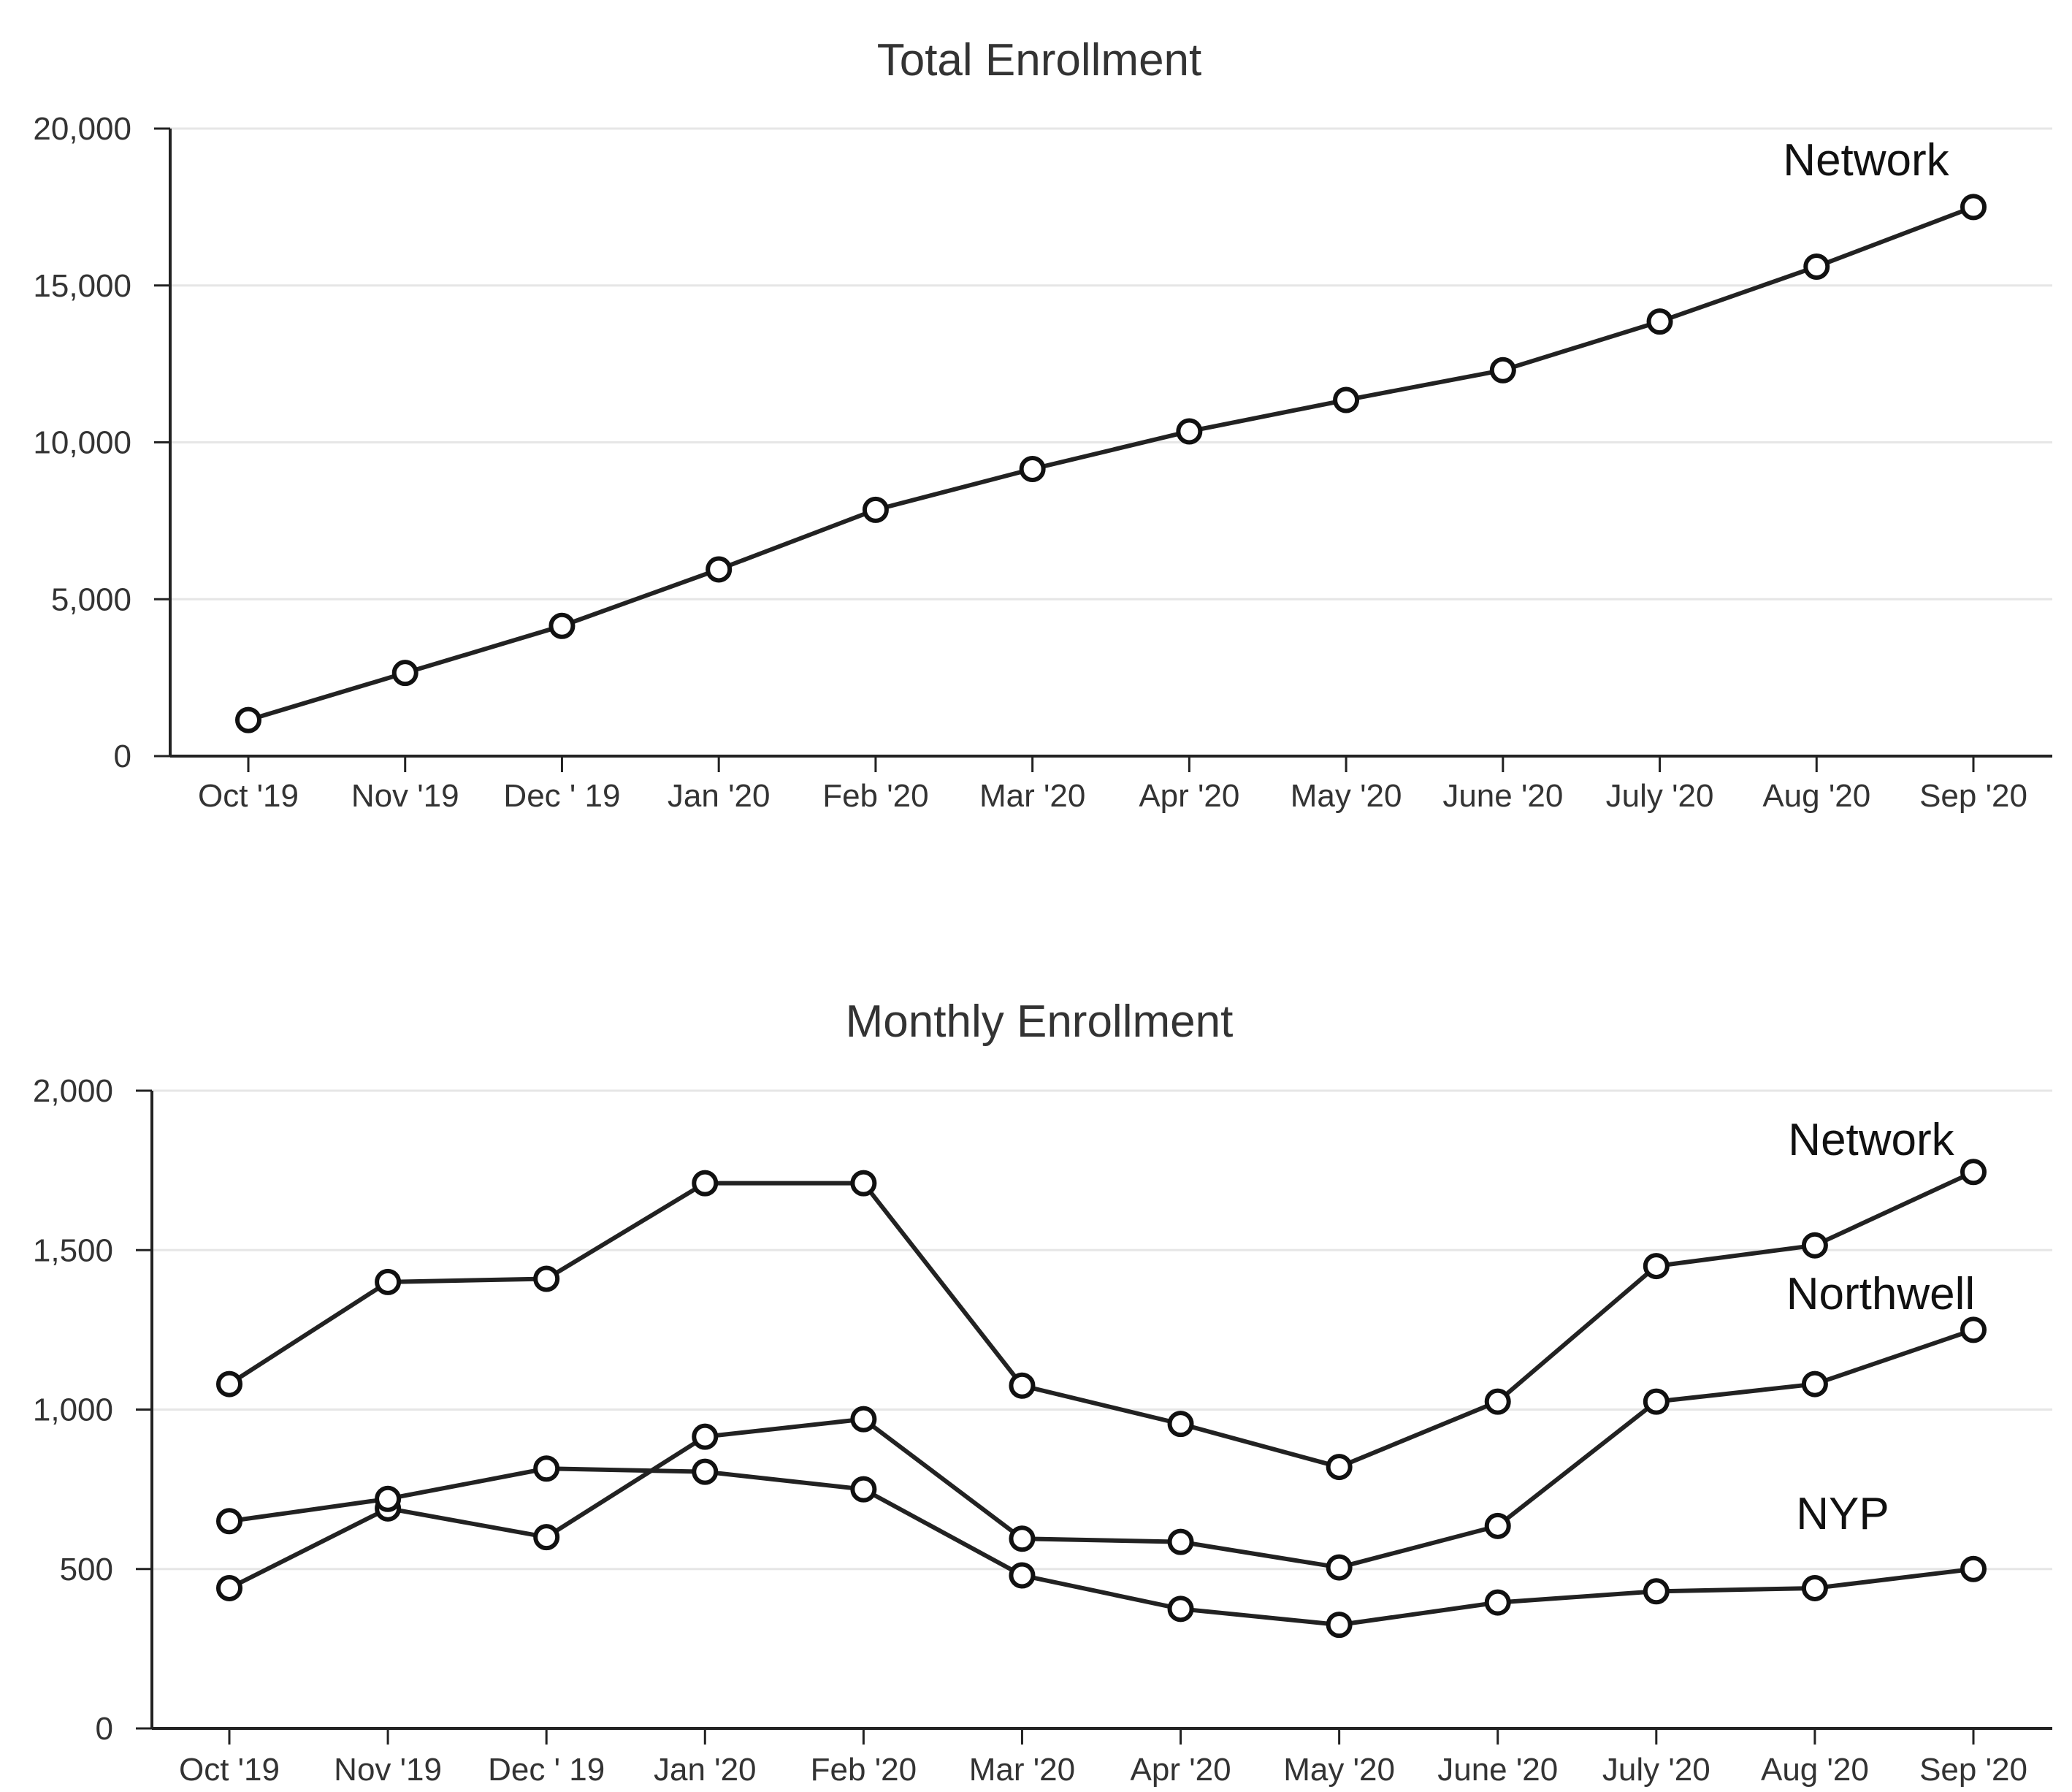  Describe the element at coordinates (73, 1250) in the screenshot. I see `y-tick-label: 1,500` at that location.